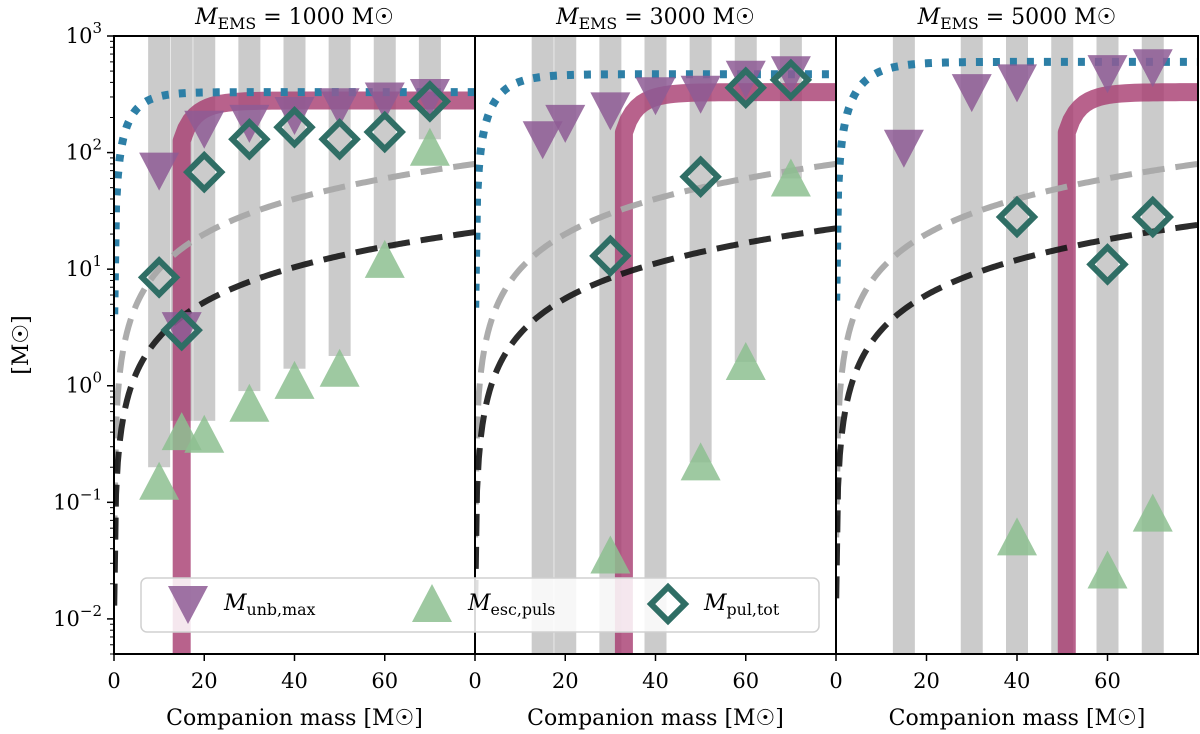 The width and height of the screenshot is (1200, 734). I want to click on threshold-curve, so click(1127, 368).